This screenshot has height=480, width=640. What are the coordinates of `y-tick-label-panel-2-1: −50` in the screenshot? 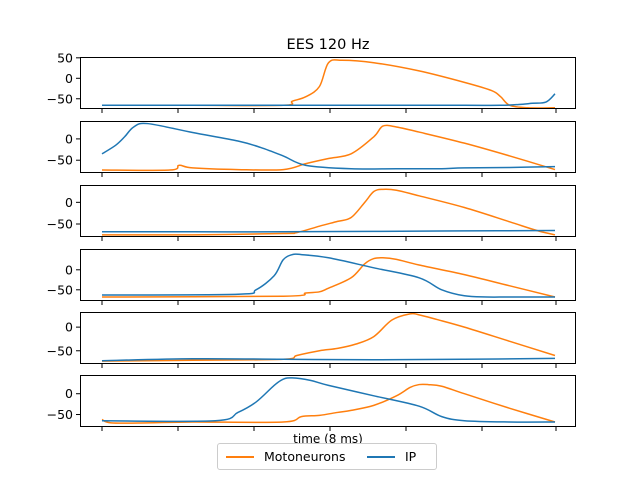 It's located at (60, 160).